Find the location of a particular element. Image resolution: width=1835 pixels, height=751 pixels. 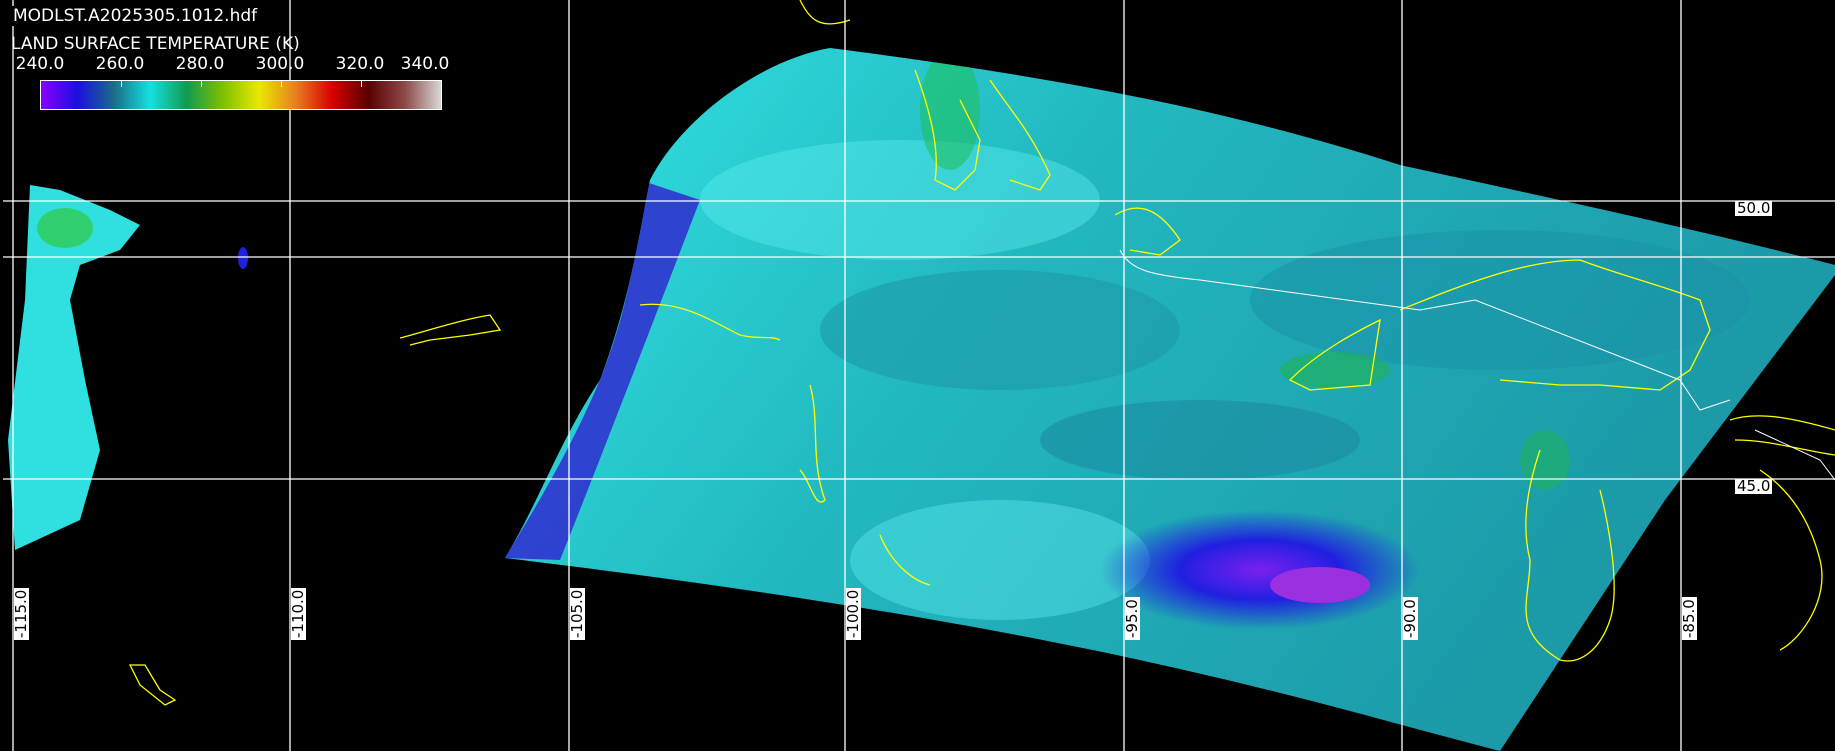

longitude-label: -105.0 is located at coordinates (577, 613).